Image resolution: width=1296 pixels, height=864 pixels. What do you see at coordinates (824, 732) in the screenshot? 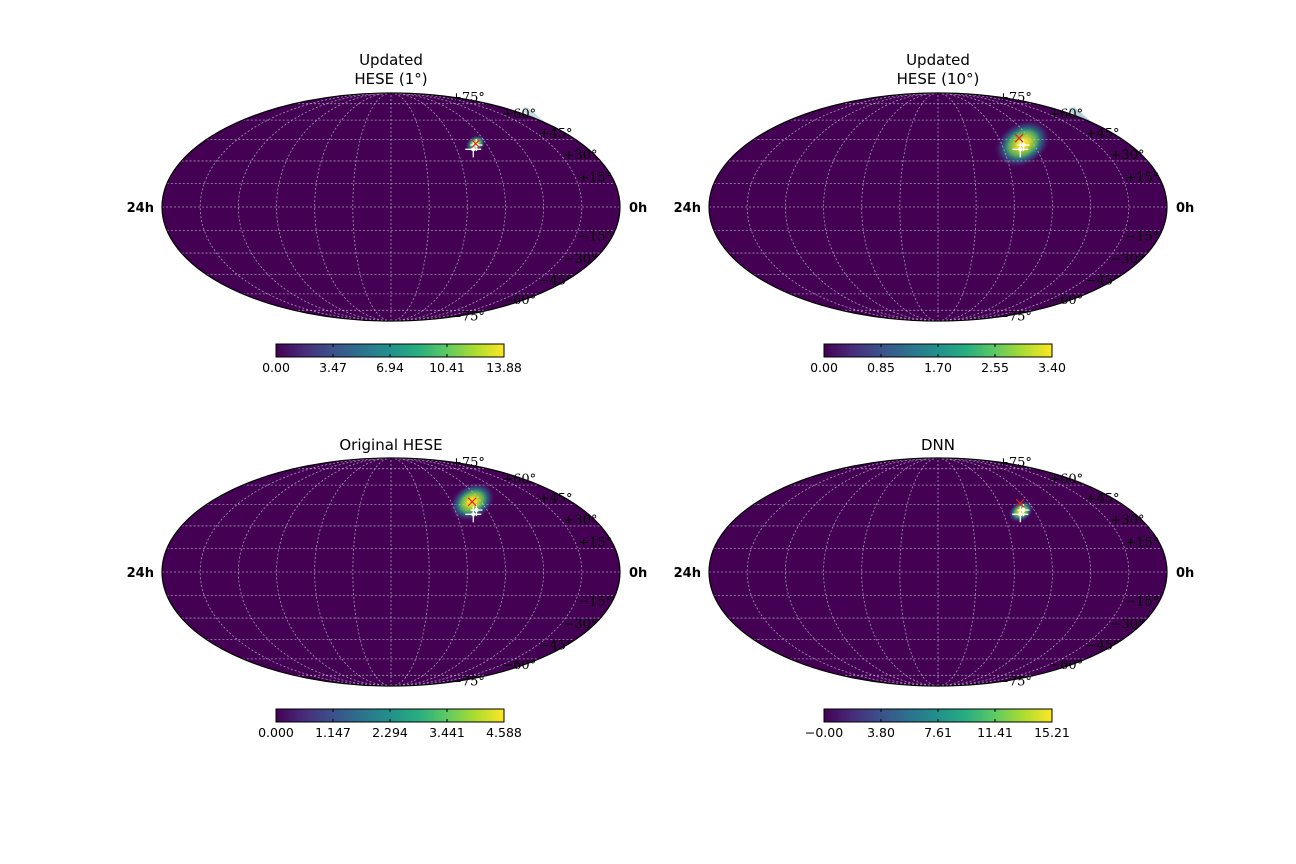
I see `colorbar-tick-label: −0.00` at bounding box center [824, 732].